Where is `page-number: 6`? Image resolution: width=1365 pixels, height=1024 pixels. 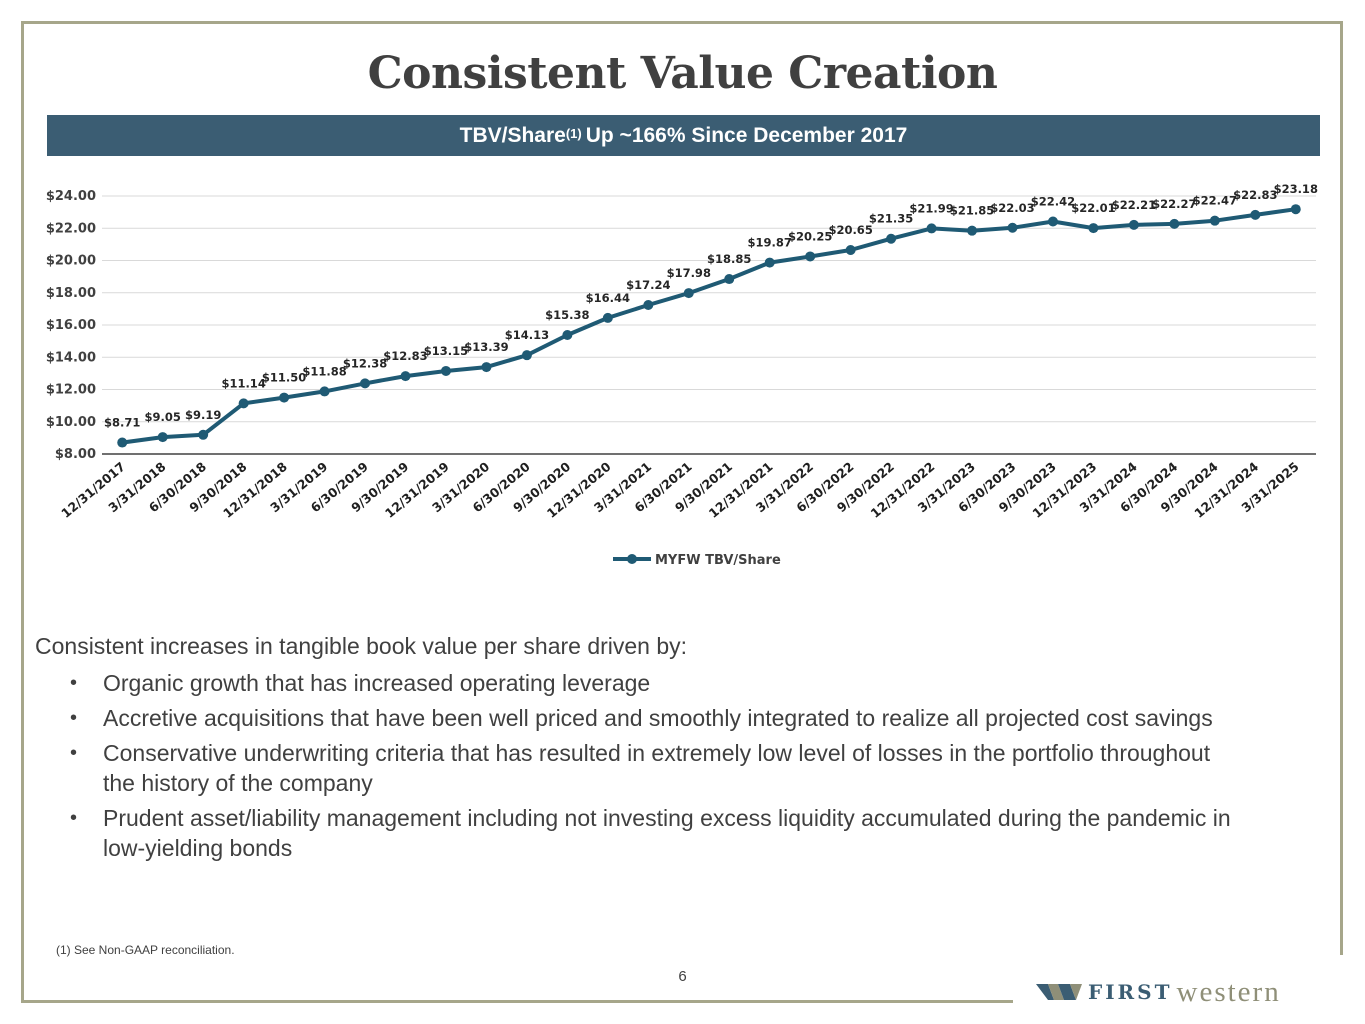
page-number: 6 is located at coordinates (682, 976).